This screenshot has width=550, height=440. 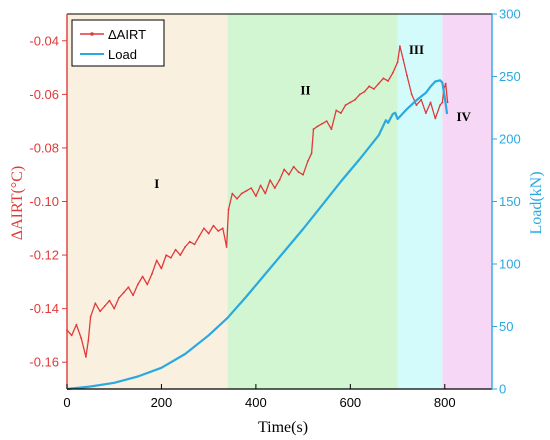 I want to click on y-right-tick-label: 200, so click(x=510, y=139).